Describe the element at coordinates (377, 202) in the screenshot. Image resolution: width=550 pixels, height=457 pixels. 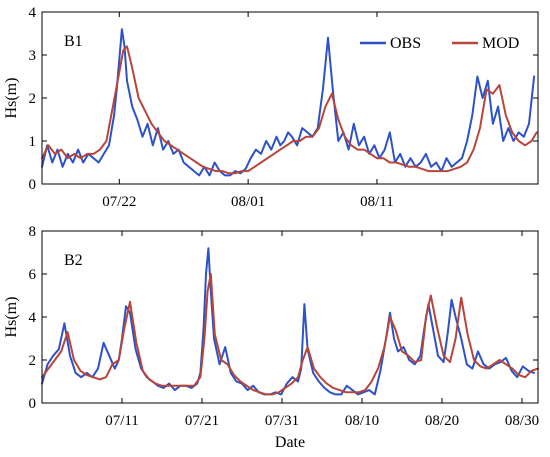
I see `x-tick-label: 08/11` at that location.